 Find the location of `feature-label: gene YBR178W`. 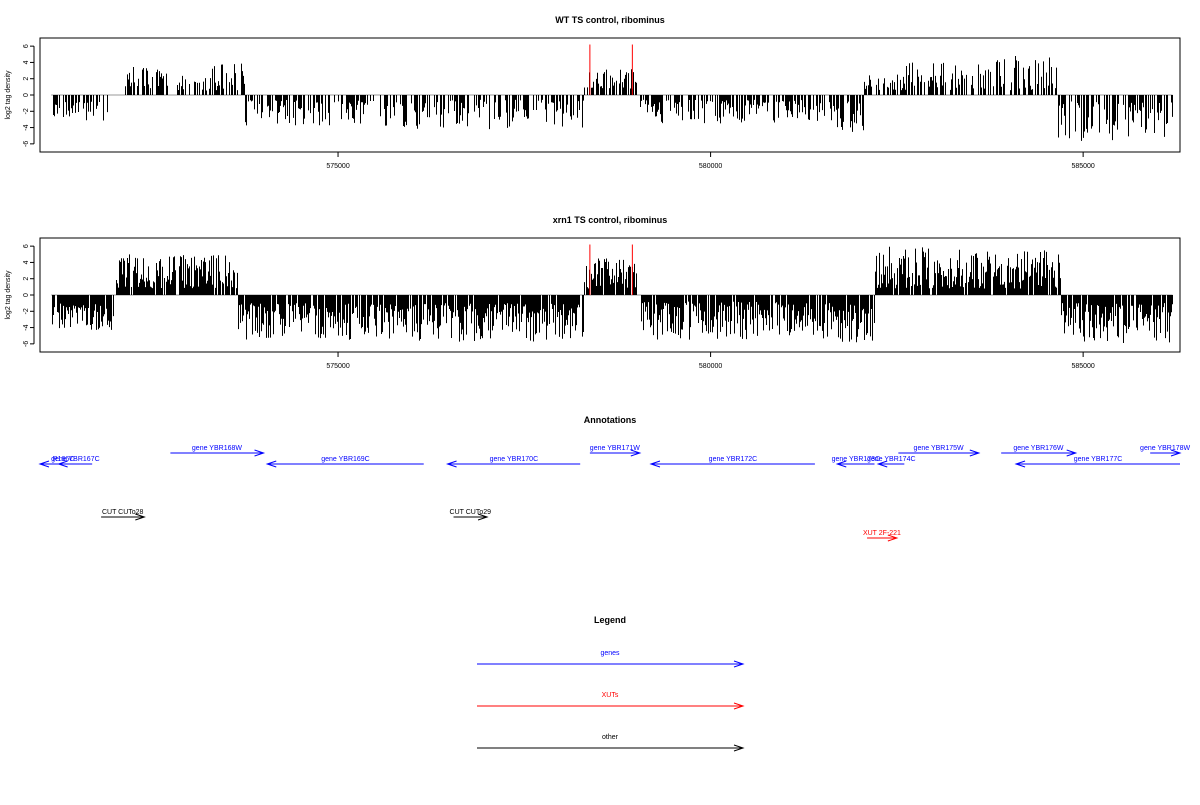

feature-label: gene YBR178W is located at coordinates (1165, 448).